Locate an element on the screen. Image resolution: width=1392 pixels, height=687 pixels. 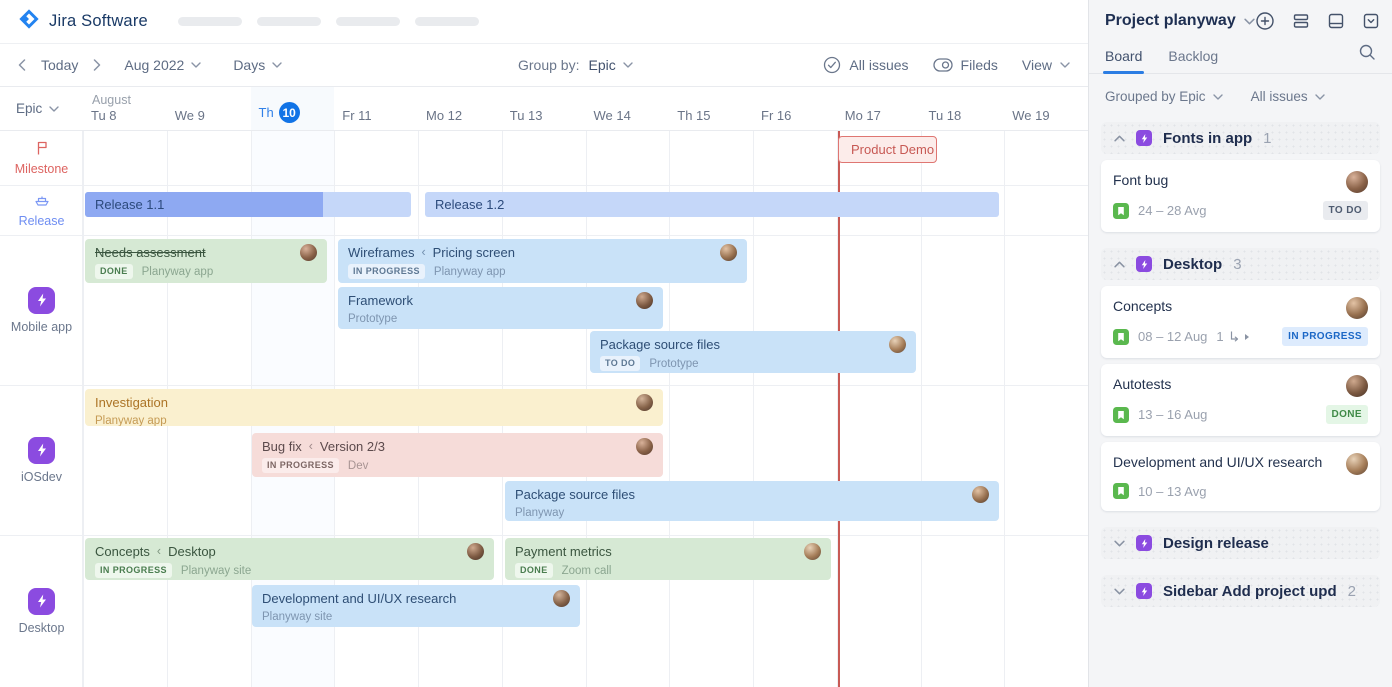
section-header-fonts-in-app: Fonts in app 1 is located at coordinates (1240, 138).